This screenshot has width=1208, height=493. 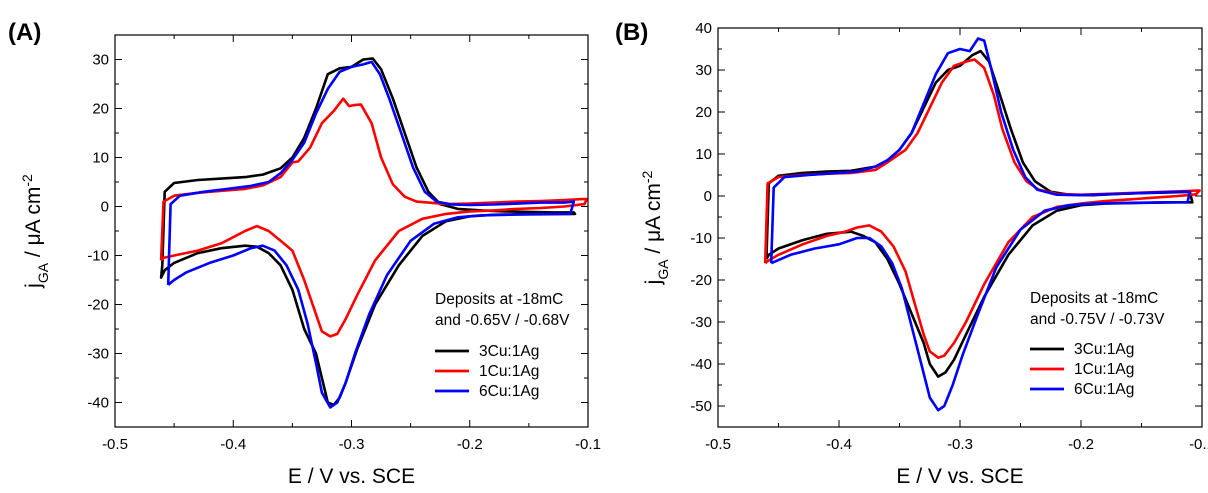 I want to click on legend-title-line: and -0.75V / -0.73V, so click(x=1097, y=319).